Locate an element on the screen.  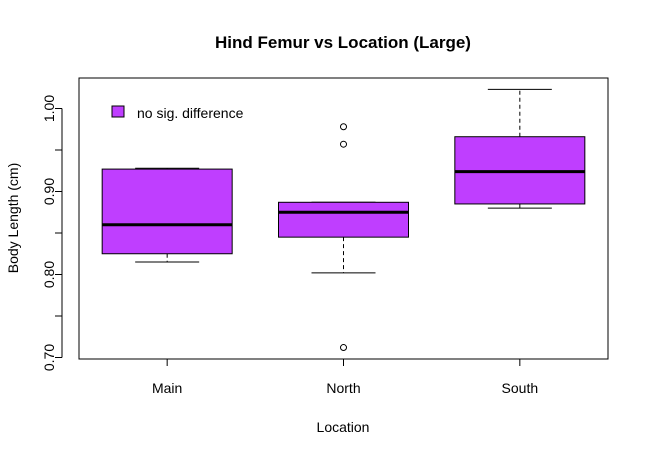
y-tick-label: 0.80 is located at coordinates (49, 274).